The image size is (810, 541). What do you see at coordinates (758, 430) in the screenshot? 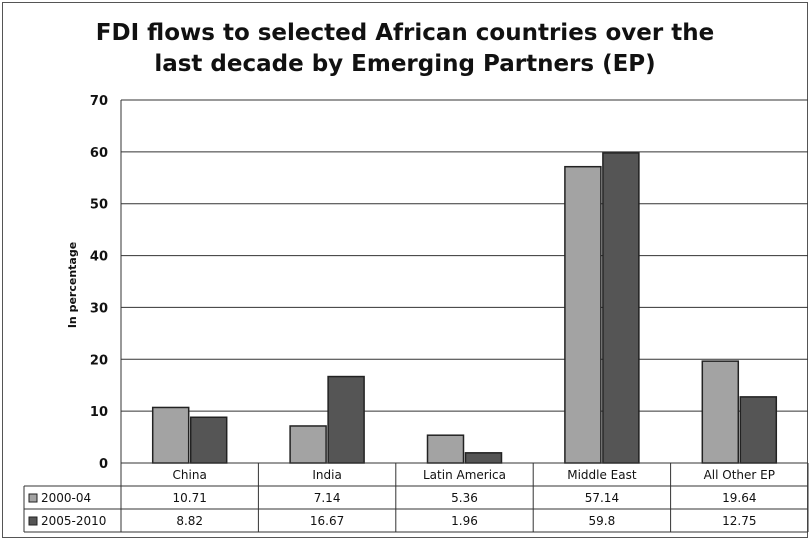
I see `bar-all-other-ep-2005-2010` at bounding box center [758, 430].